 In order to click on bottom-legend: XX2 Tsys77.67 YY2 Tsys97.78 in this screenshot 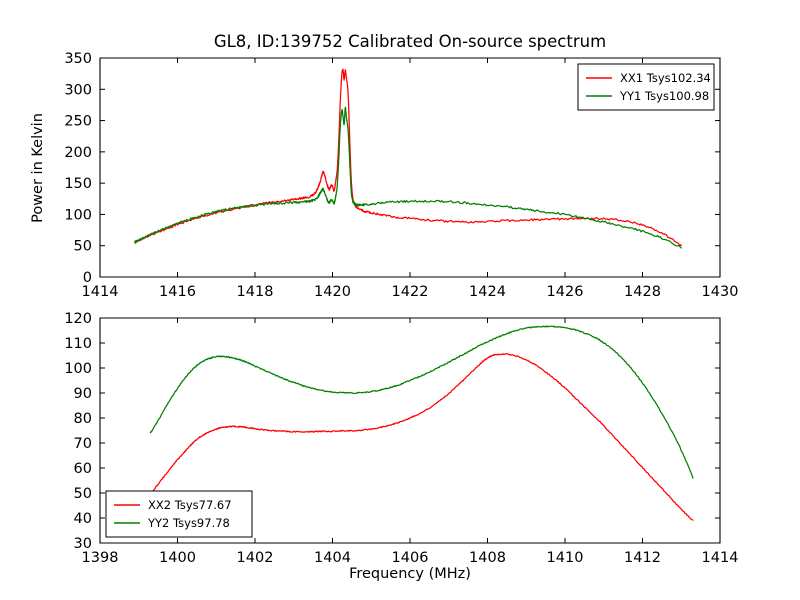, I will do `click(179, 514)`.